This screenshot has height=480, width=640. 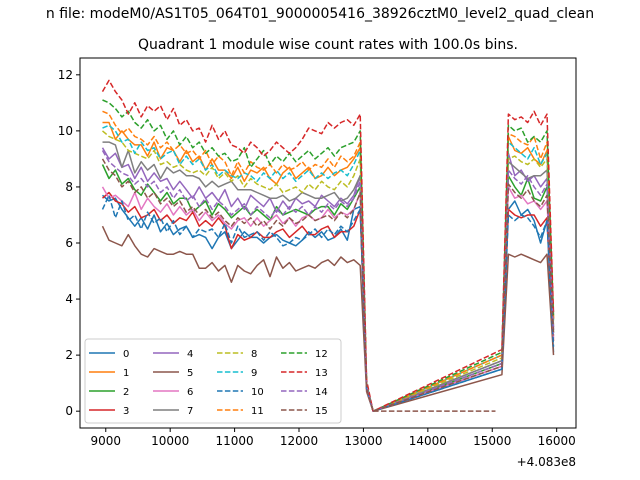 What do you see at coordinates (65, 131) in the screenshot?
I see `y-tick-label: 10` at bounding box center [65, 131].